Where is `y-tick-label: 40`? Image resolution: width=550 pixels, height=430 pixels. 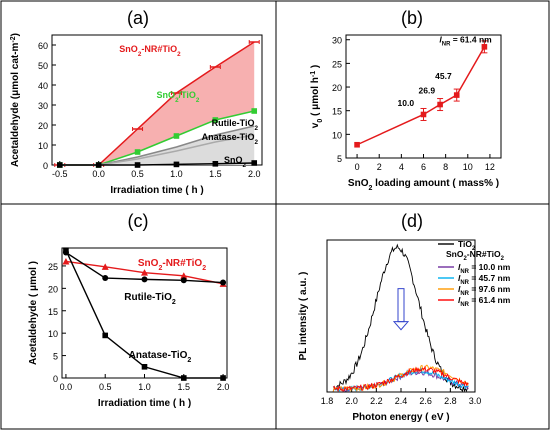
y-tick-label: 40 is located at coordinates (43, 86).